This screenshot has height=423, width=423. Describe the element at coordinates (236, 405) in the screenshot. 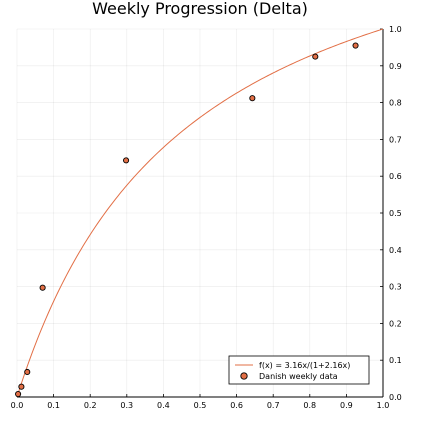

I see `x-tick-label: 0.6` at that location.